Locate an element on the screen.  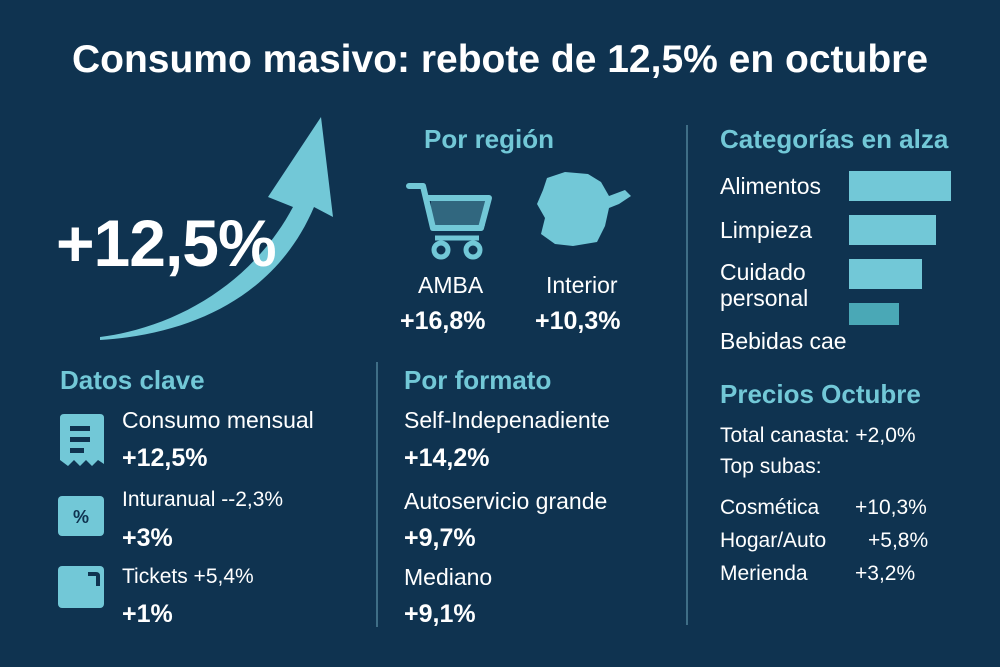
divider-right is located at coordinates (687, 375).